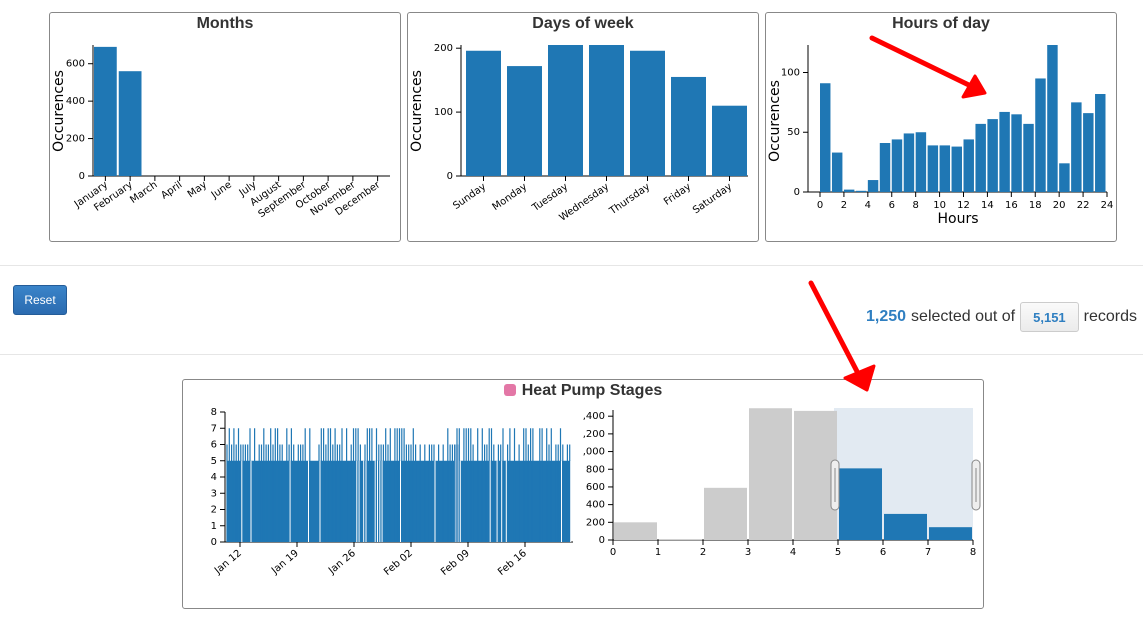  What do you see at coordinates (658, 552) in the screenshot?
I see `x-tick-label: 1` at bounding box center [658, 552].